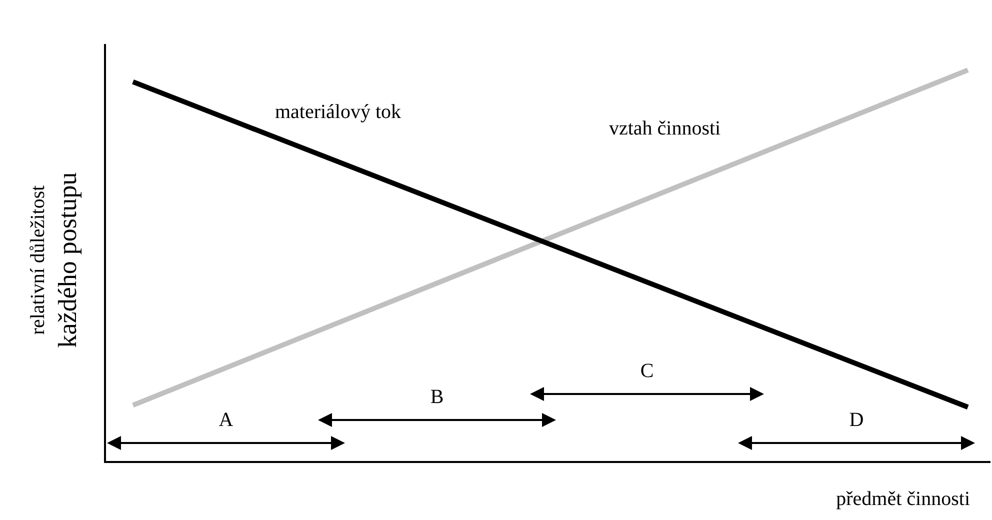 The width and height of the screenshot is (992, 520). What do you see at coordinates (903, 499) in the screenshot?
I see `x-axis-title: předmět činnosti` at bounding box center [903, 499].